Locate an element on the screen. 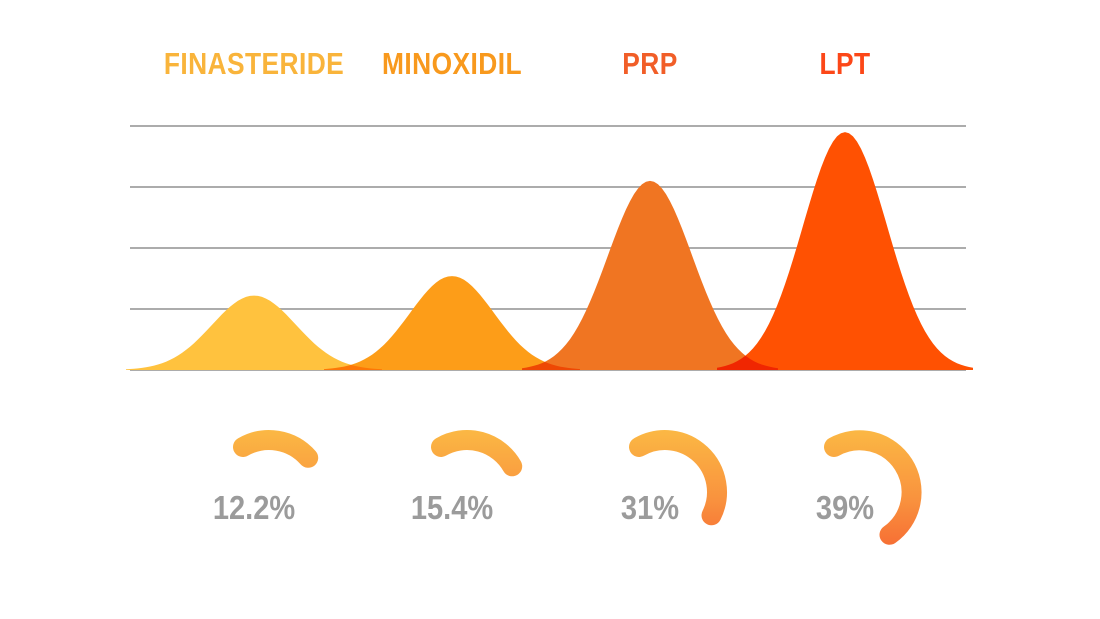 Image resolution: width=1100 pixels, height=619 pixels. progress-arc-minoxidil is located at coordinates (477, 453).